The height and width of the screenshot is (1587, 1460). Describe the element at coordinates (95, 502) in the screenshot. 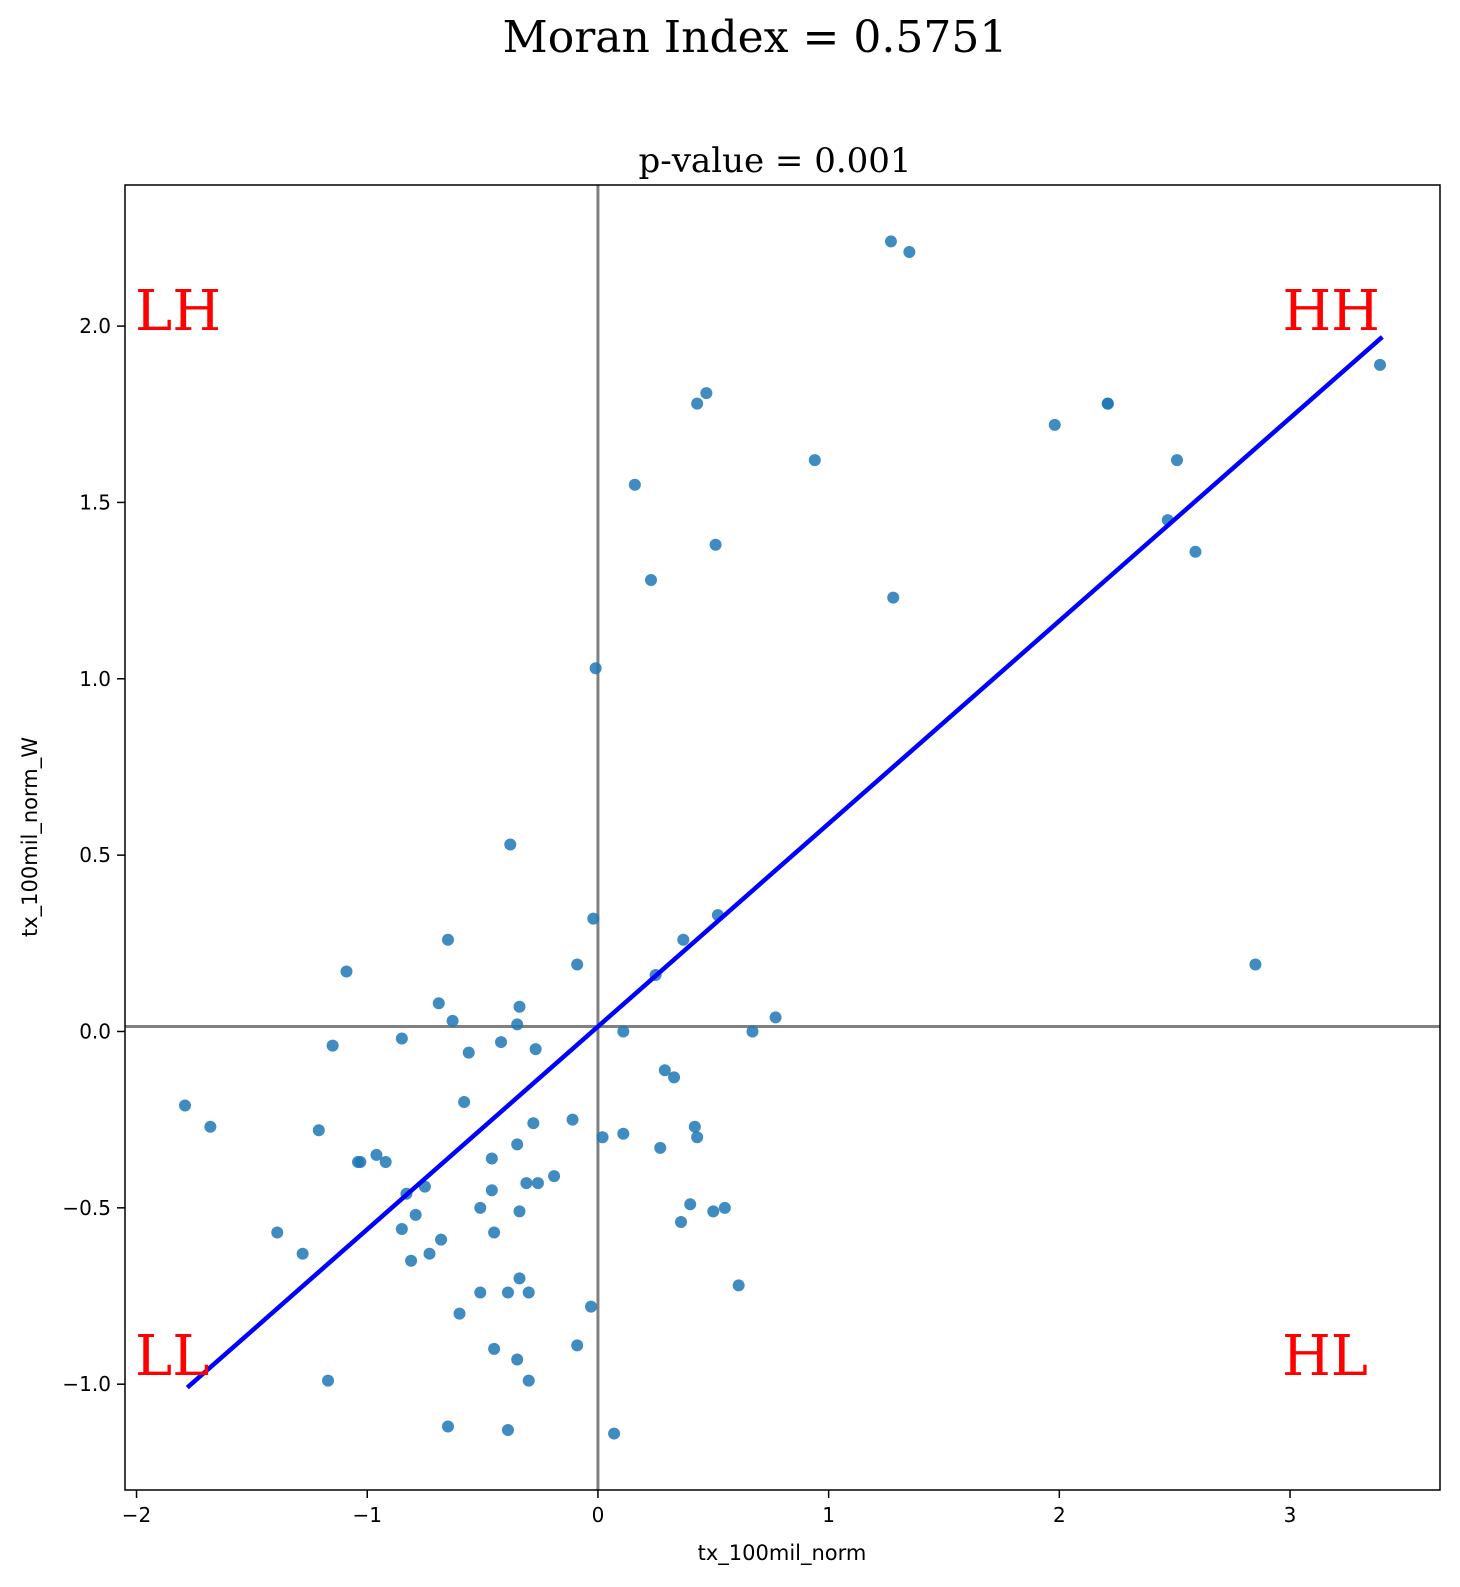

I see `y-tick-label: 1.5` at that location.